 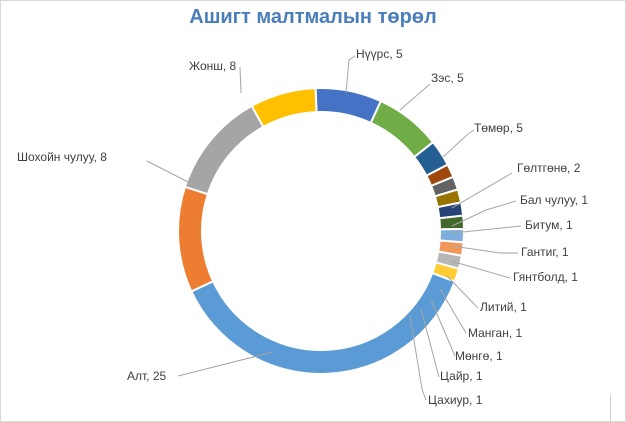 I want to click on leader-line-нүүрс, so click(x=350, y=74).